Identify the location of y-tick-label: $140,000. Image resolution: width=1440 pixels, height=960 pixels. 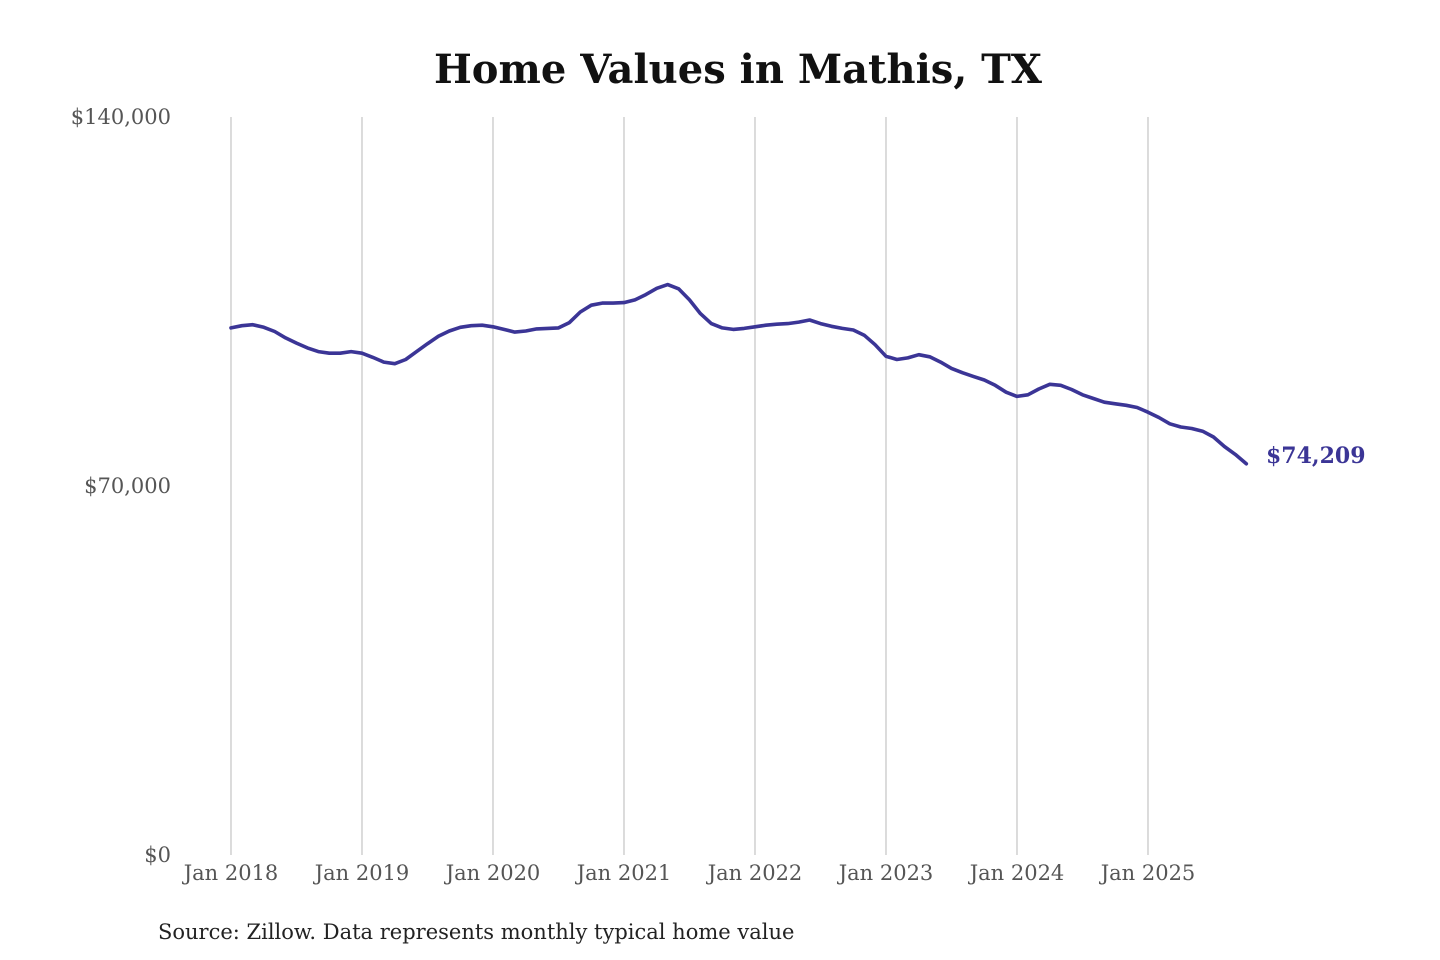
(121, 117).